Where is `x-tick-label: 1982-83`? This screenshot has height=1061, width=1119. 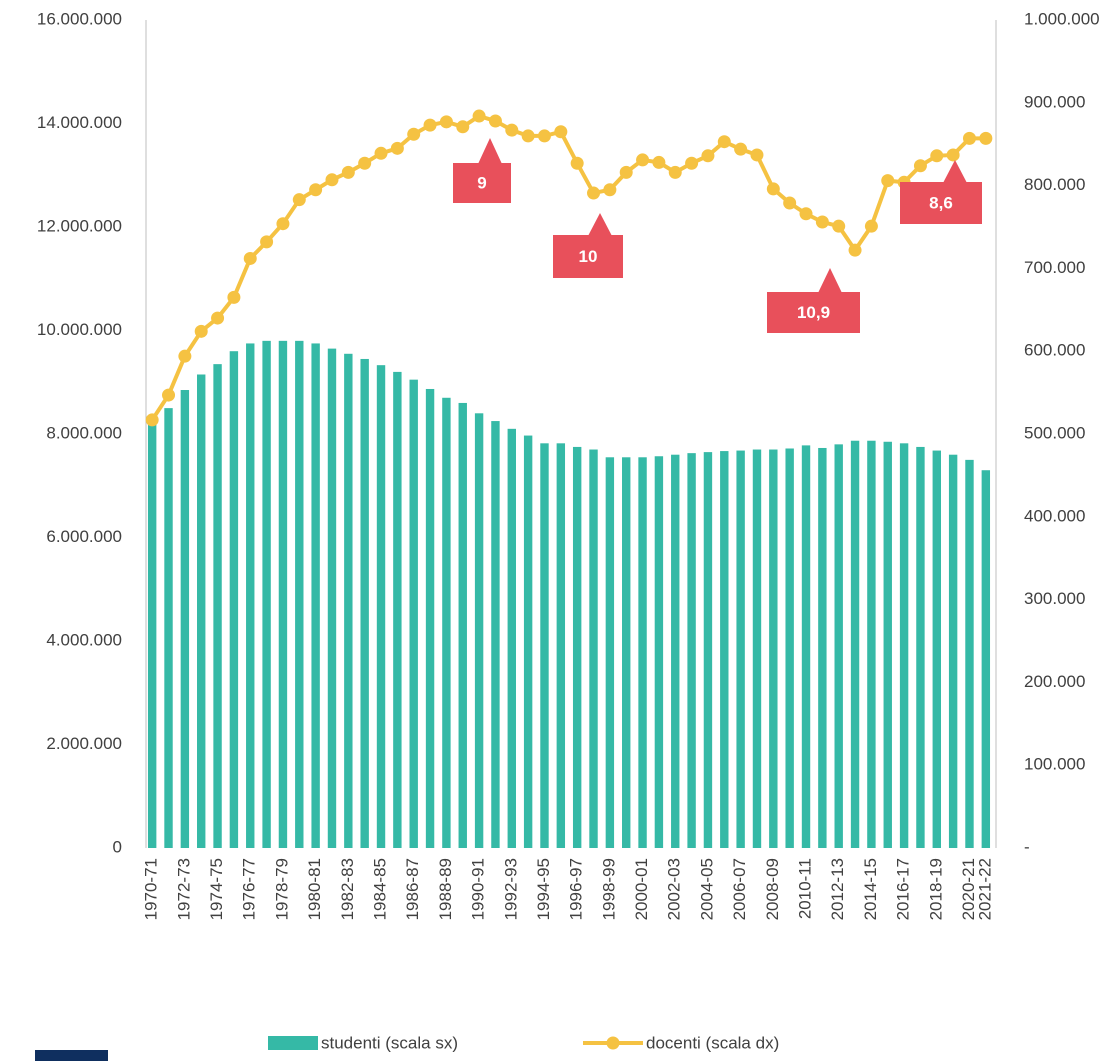 x-tick-label: 1982-83 is located at coordinates (347, 889).